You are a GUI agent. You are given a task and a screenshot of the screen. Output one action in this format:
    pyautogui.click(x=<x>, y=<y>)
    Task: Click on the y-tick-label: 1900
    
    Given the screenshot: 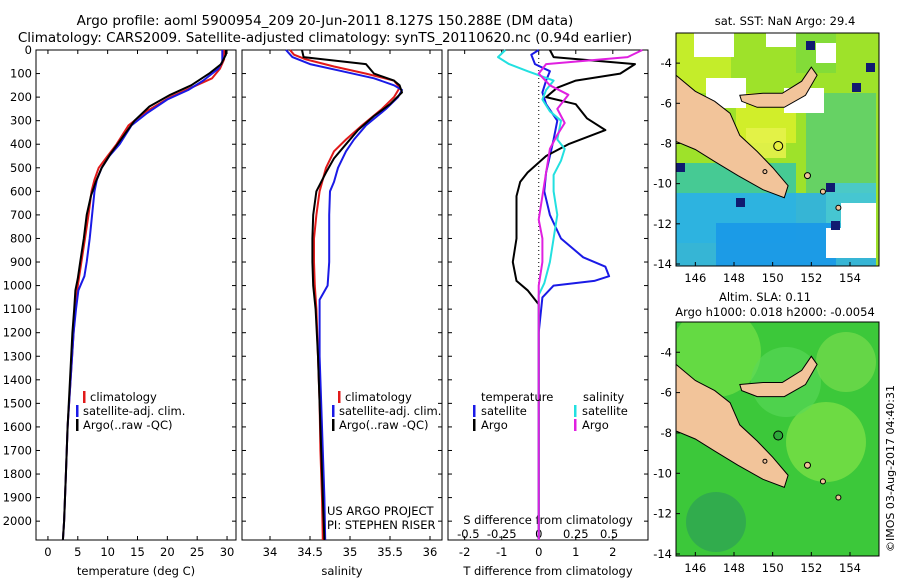 What is the action you would take?
    pyautogui.click(x=17, y=498)
    